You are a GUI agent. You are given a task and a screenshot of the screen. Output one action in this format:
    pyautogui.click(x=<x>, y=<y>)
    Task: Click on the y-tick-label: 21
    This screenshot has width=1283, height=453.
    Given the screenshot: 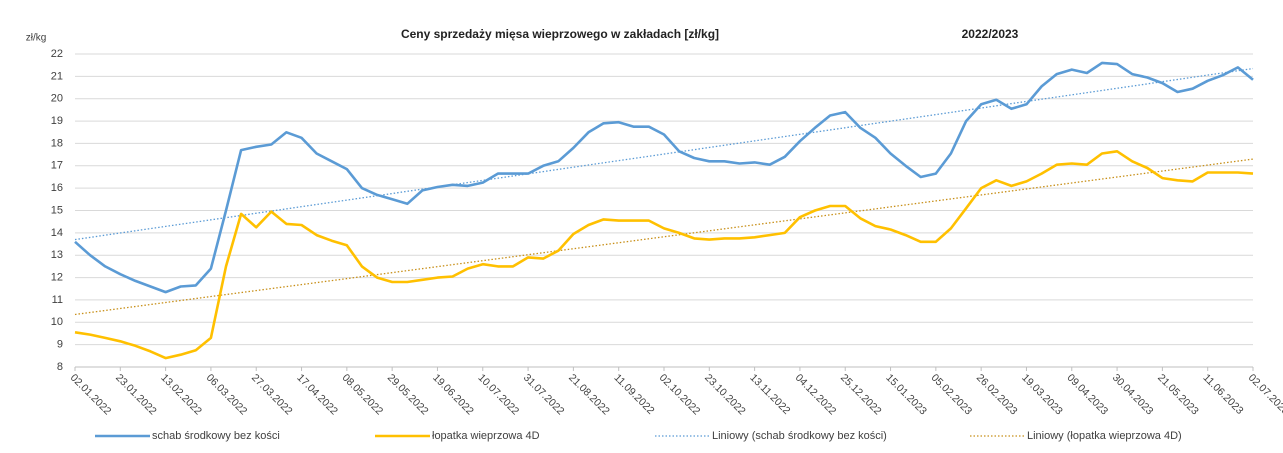 What is the action you would take?
    pyautogui.click(x=57, y=76)
    